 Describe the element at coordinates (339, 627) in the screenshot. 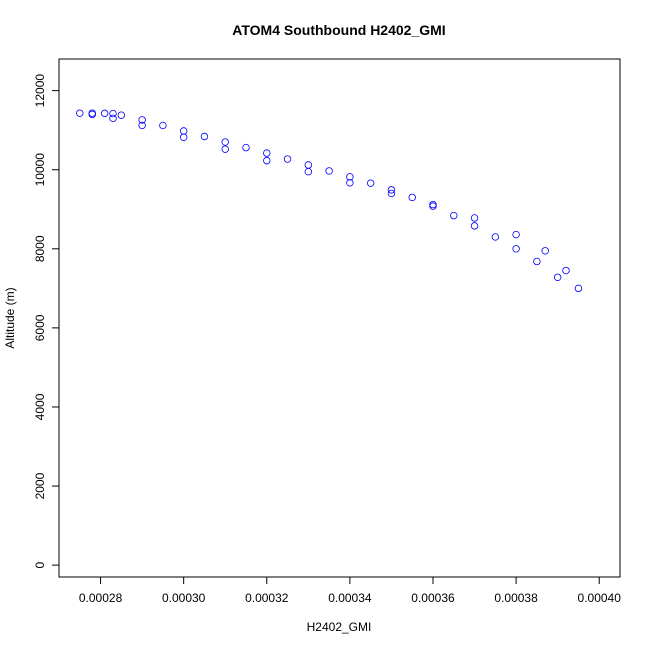

I see `x-axis-label: H2402_GMI` at that location.